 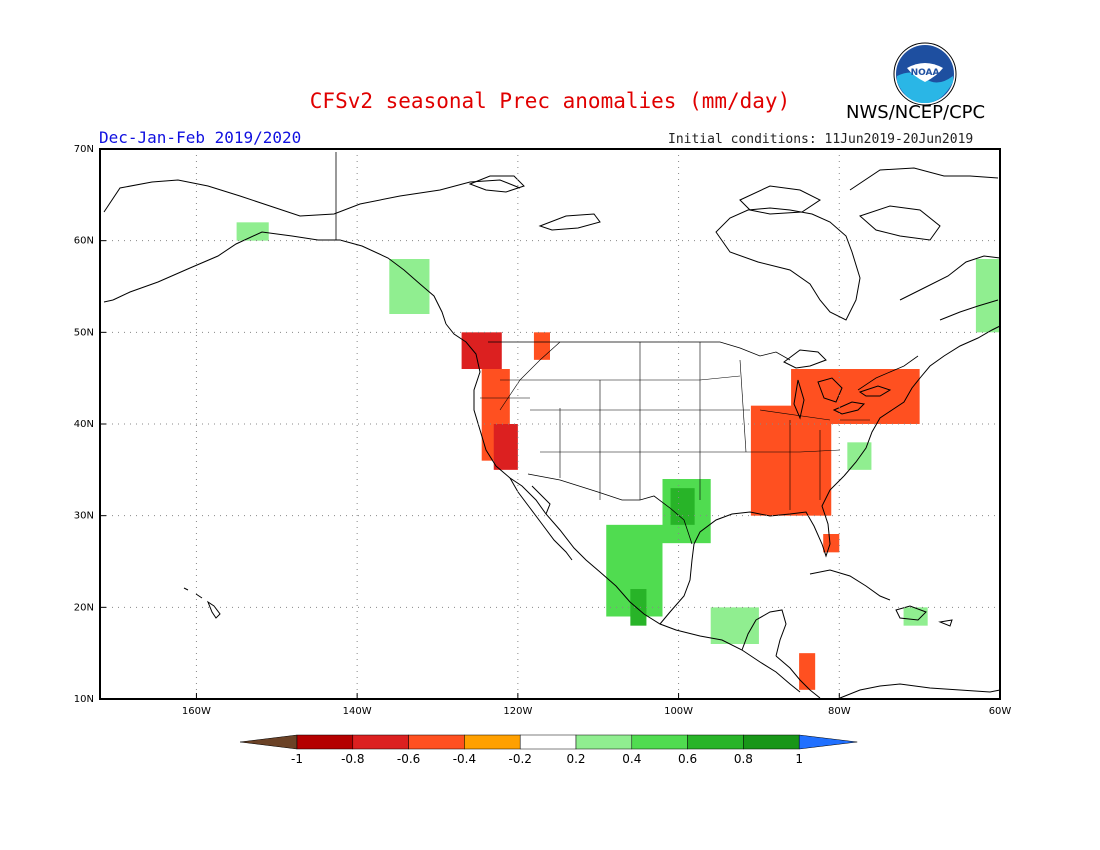 I want to click on lat-tick-label: 40N, so click(x=84, y=424).